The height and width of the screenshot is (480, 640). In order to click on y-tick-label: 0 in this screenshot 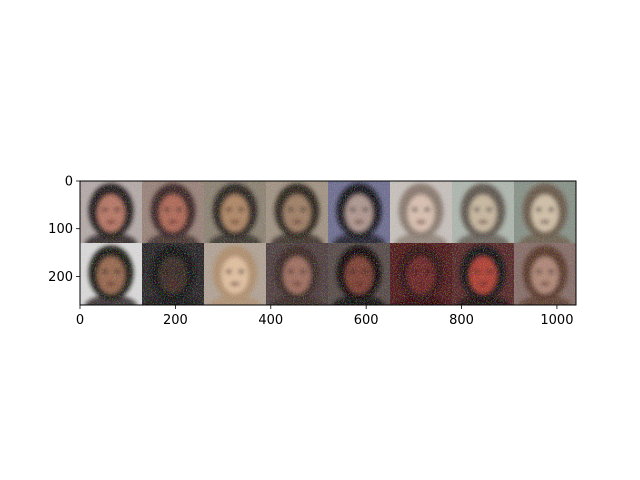, I will do `click(69, 182)`.